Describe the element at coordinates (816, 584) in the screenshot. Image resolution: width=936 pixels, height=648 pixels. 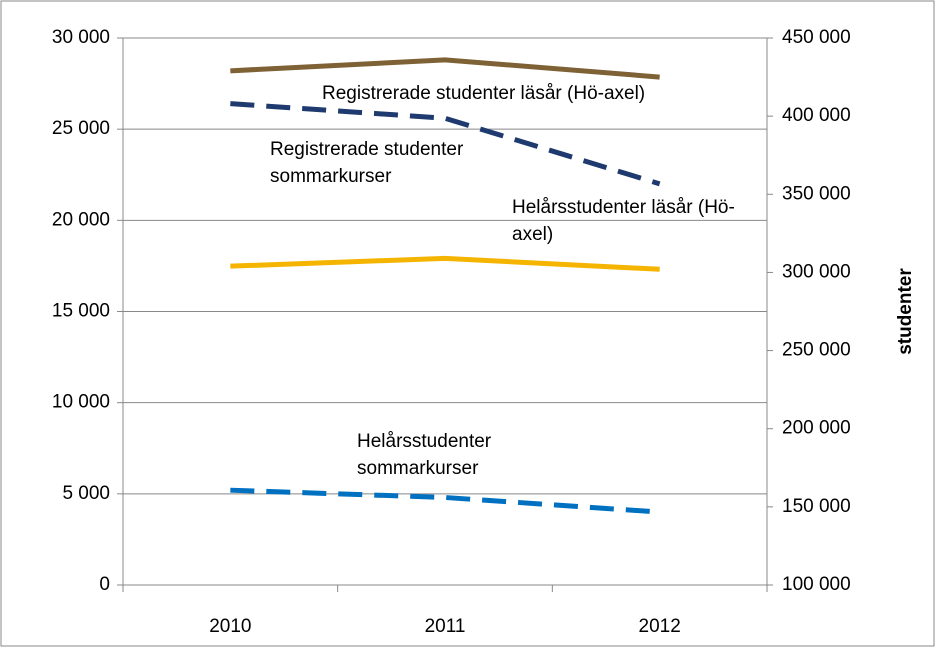
I see `y2-tick-label: 100 000` at that location.